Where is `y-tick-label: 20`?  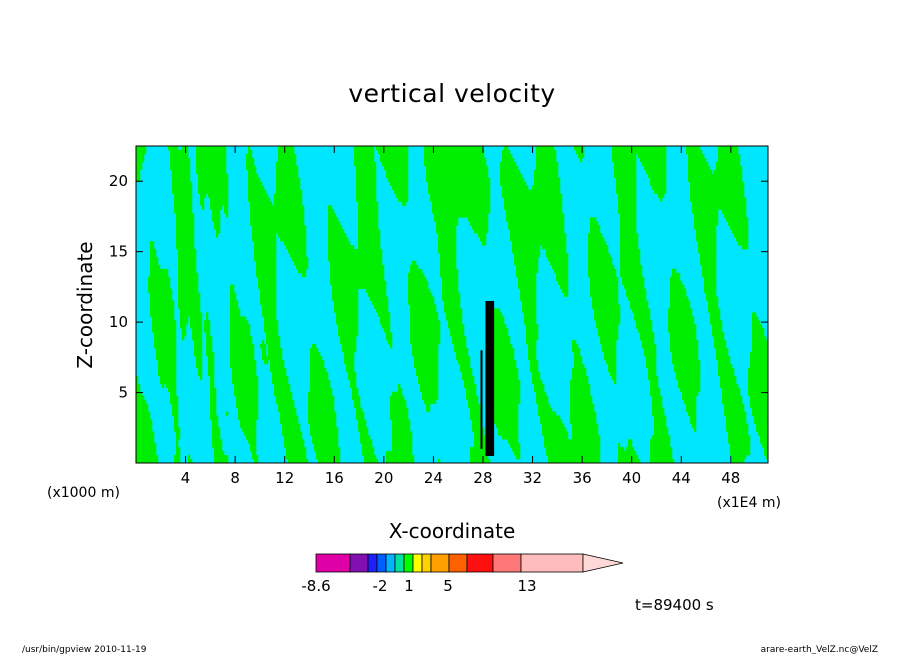
y-tick-label: 20 is located at coordinates (118, 181).